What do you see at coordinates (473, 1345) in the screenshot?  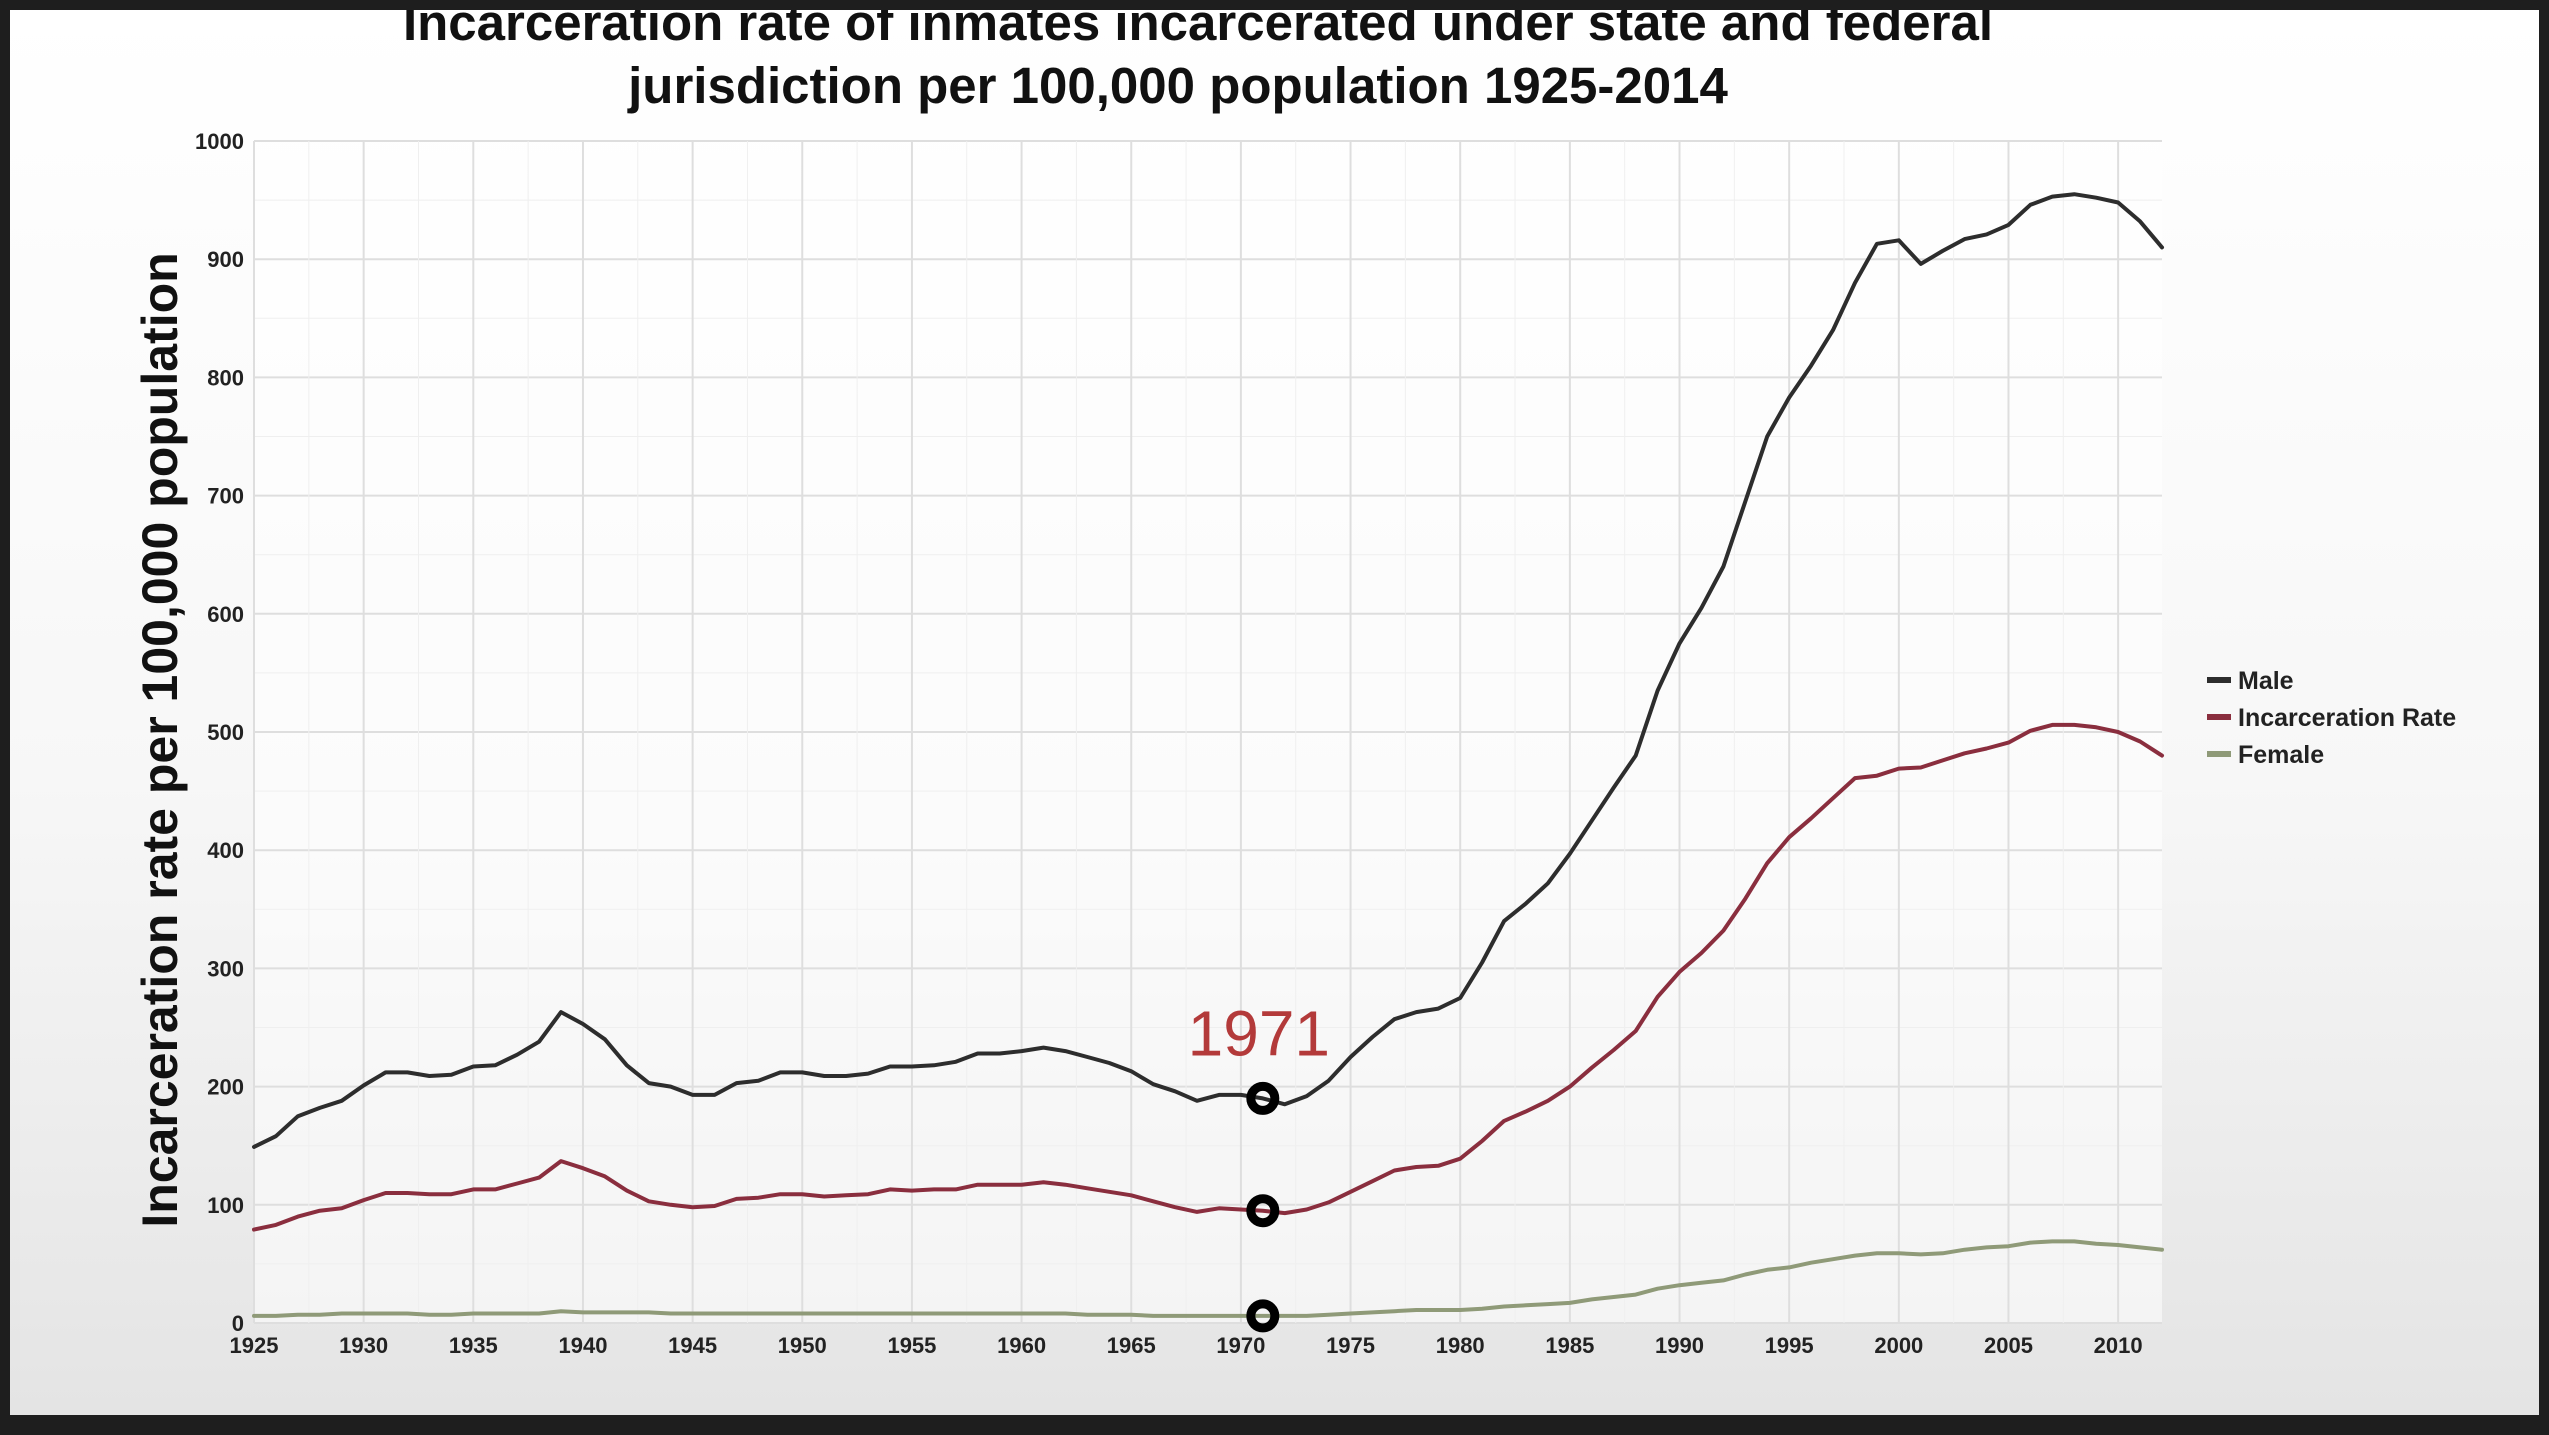 I see `x-tick-label: 1935` at bounding box center [473, 1345].